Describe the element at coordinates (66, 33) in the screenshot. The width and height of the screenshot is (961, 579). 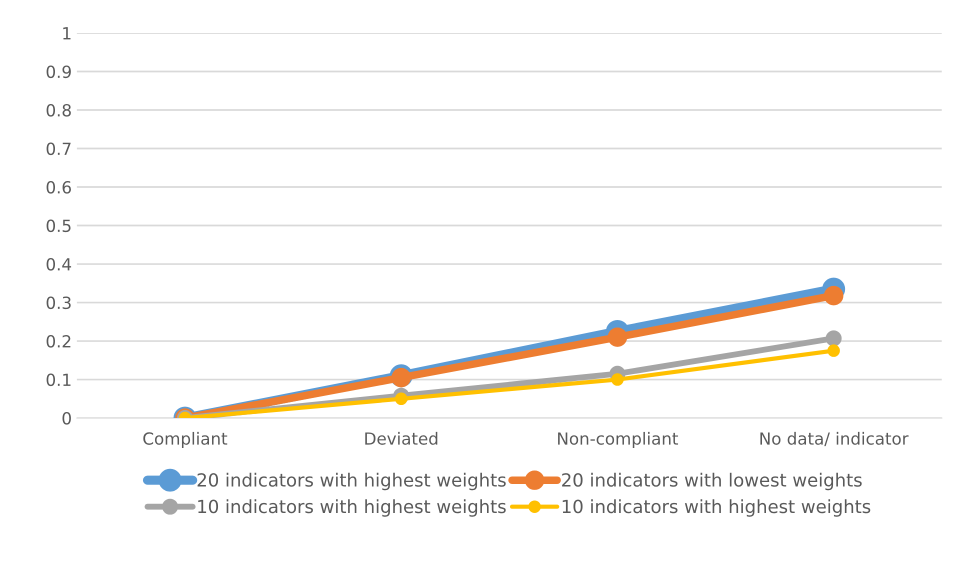
I see `y-tick-label: 1` at that location.